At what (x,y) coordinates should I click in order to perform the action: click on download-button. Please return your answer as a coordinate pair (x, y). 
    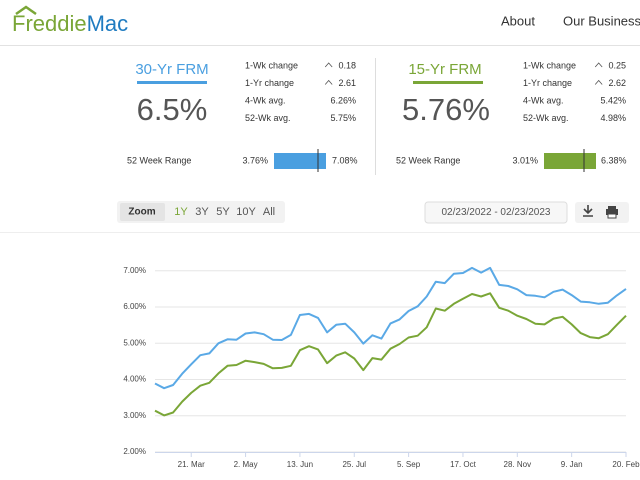
    Looking at the image, I should click on (588, 211).